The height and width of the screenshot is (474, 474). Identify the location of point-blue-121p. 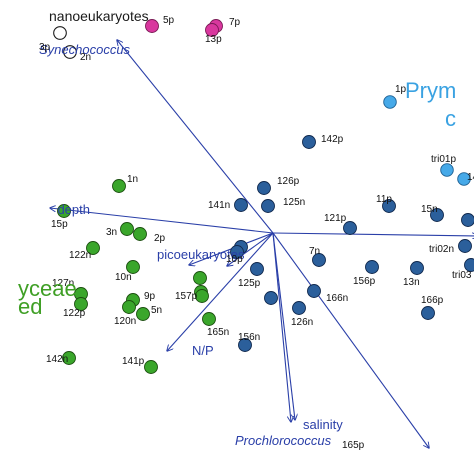
(350, 228).